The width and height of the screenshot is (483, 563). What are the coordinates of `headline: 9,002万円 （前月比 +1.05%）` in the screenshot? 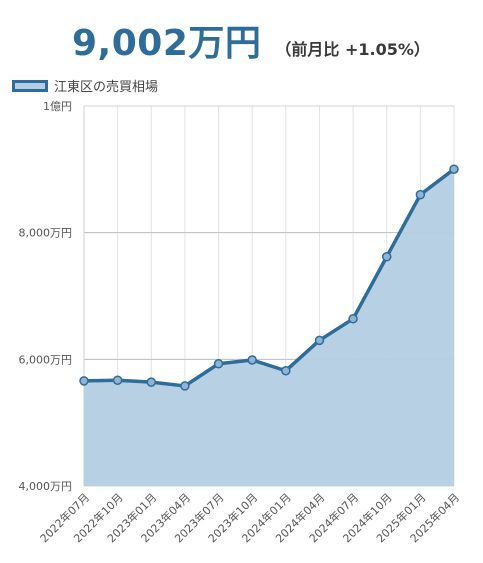 It's located at (251, 40).